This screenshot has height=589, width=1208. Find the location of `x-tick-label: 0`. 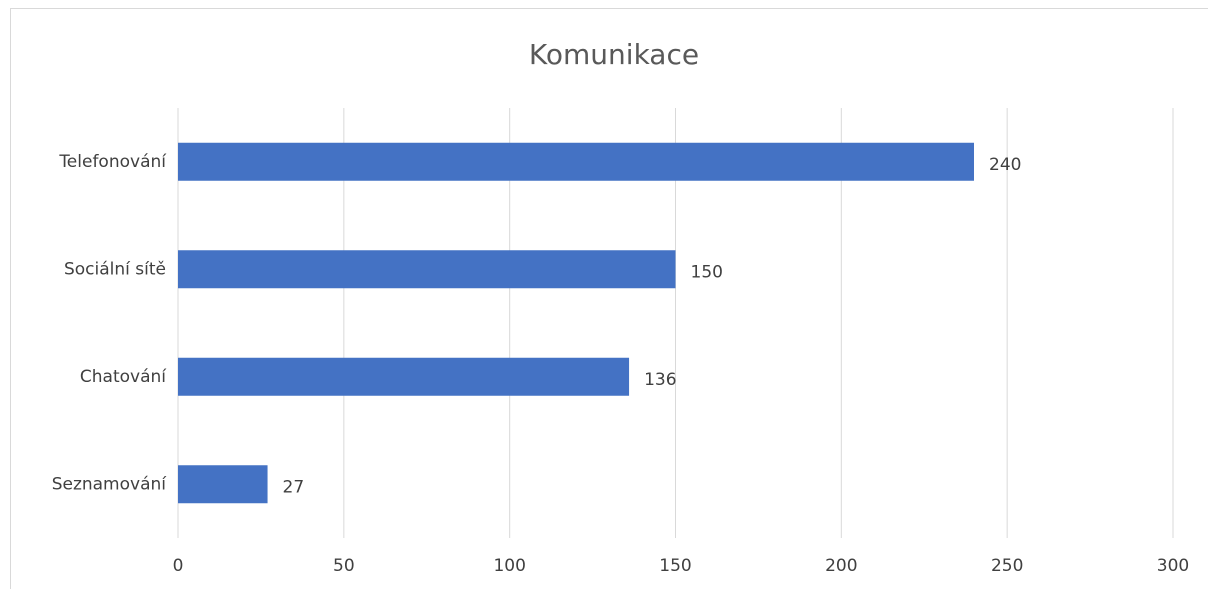

x-tick-label: 0 is located at coordinates (178, 566).